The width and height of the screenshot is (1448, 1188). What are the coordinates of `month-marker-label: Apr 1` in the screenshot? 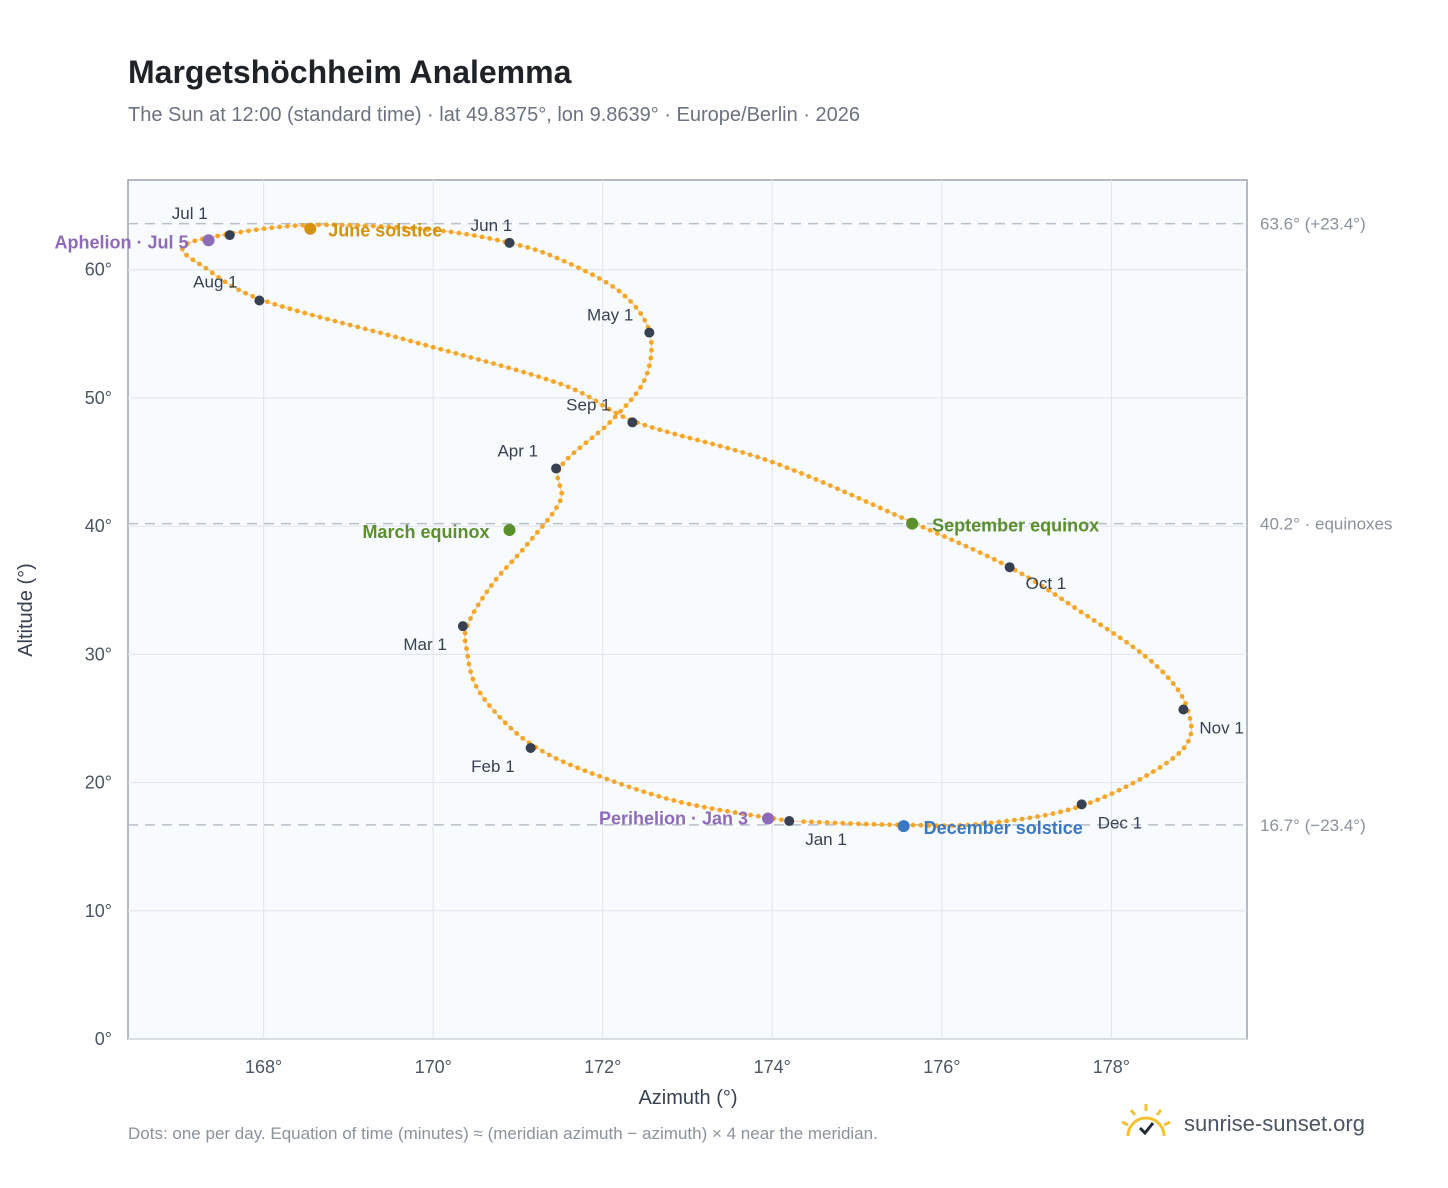 It's located at (517, 450).